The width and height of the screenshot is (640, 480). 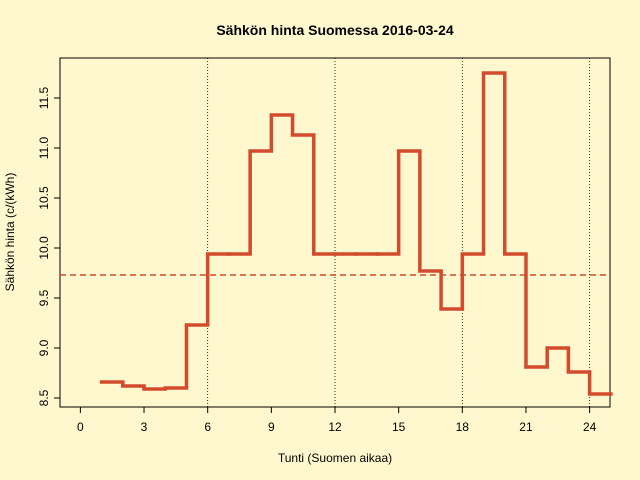 I want to click on y-tick-label: 8.5, so click(x=44, y=397).